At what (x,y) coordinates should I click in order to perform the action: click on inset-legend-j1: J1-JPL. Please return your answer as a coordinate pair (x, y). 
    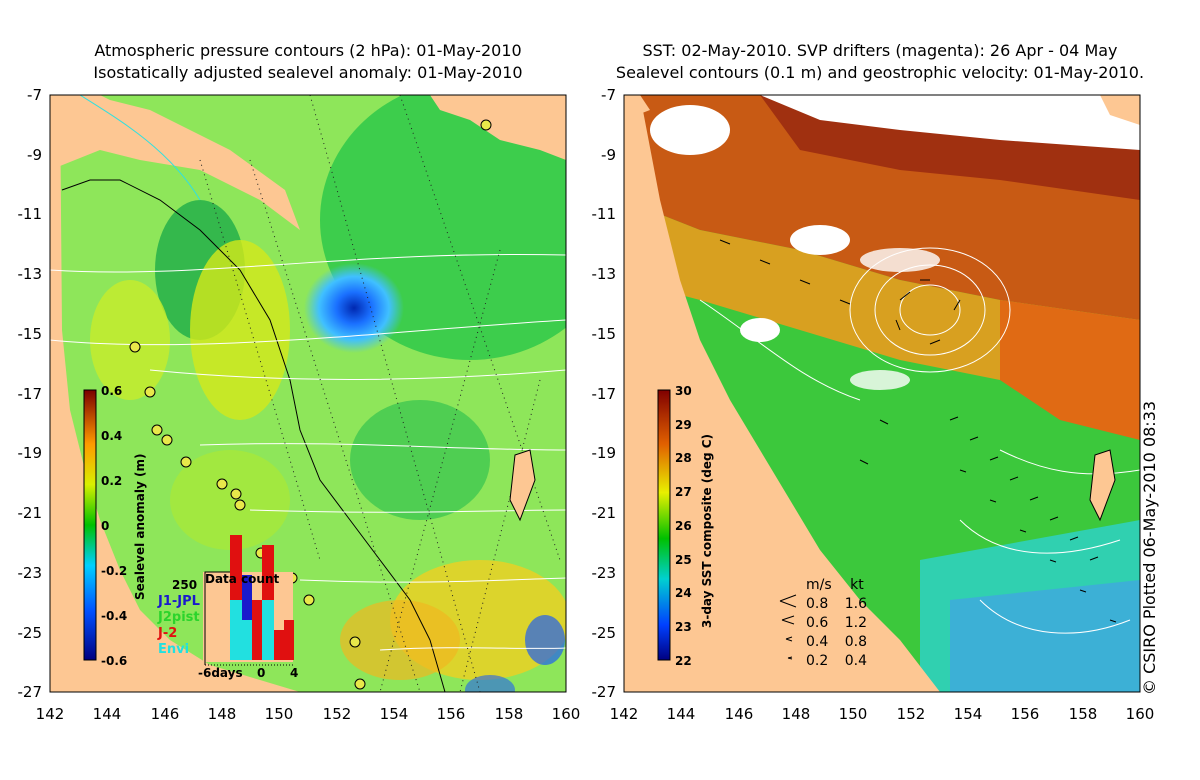
    Looking at the image, I should click on (179, 601).